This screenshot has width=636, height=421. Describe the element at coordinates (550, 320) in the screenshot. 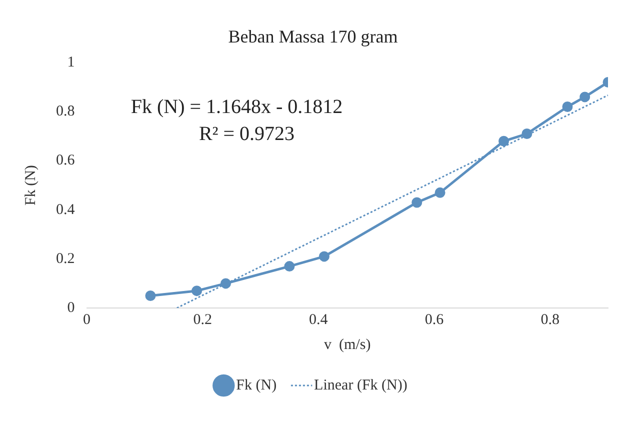

I see `x-tick-label: 0.8` at that location.